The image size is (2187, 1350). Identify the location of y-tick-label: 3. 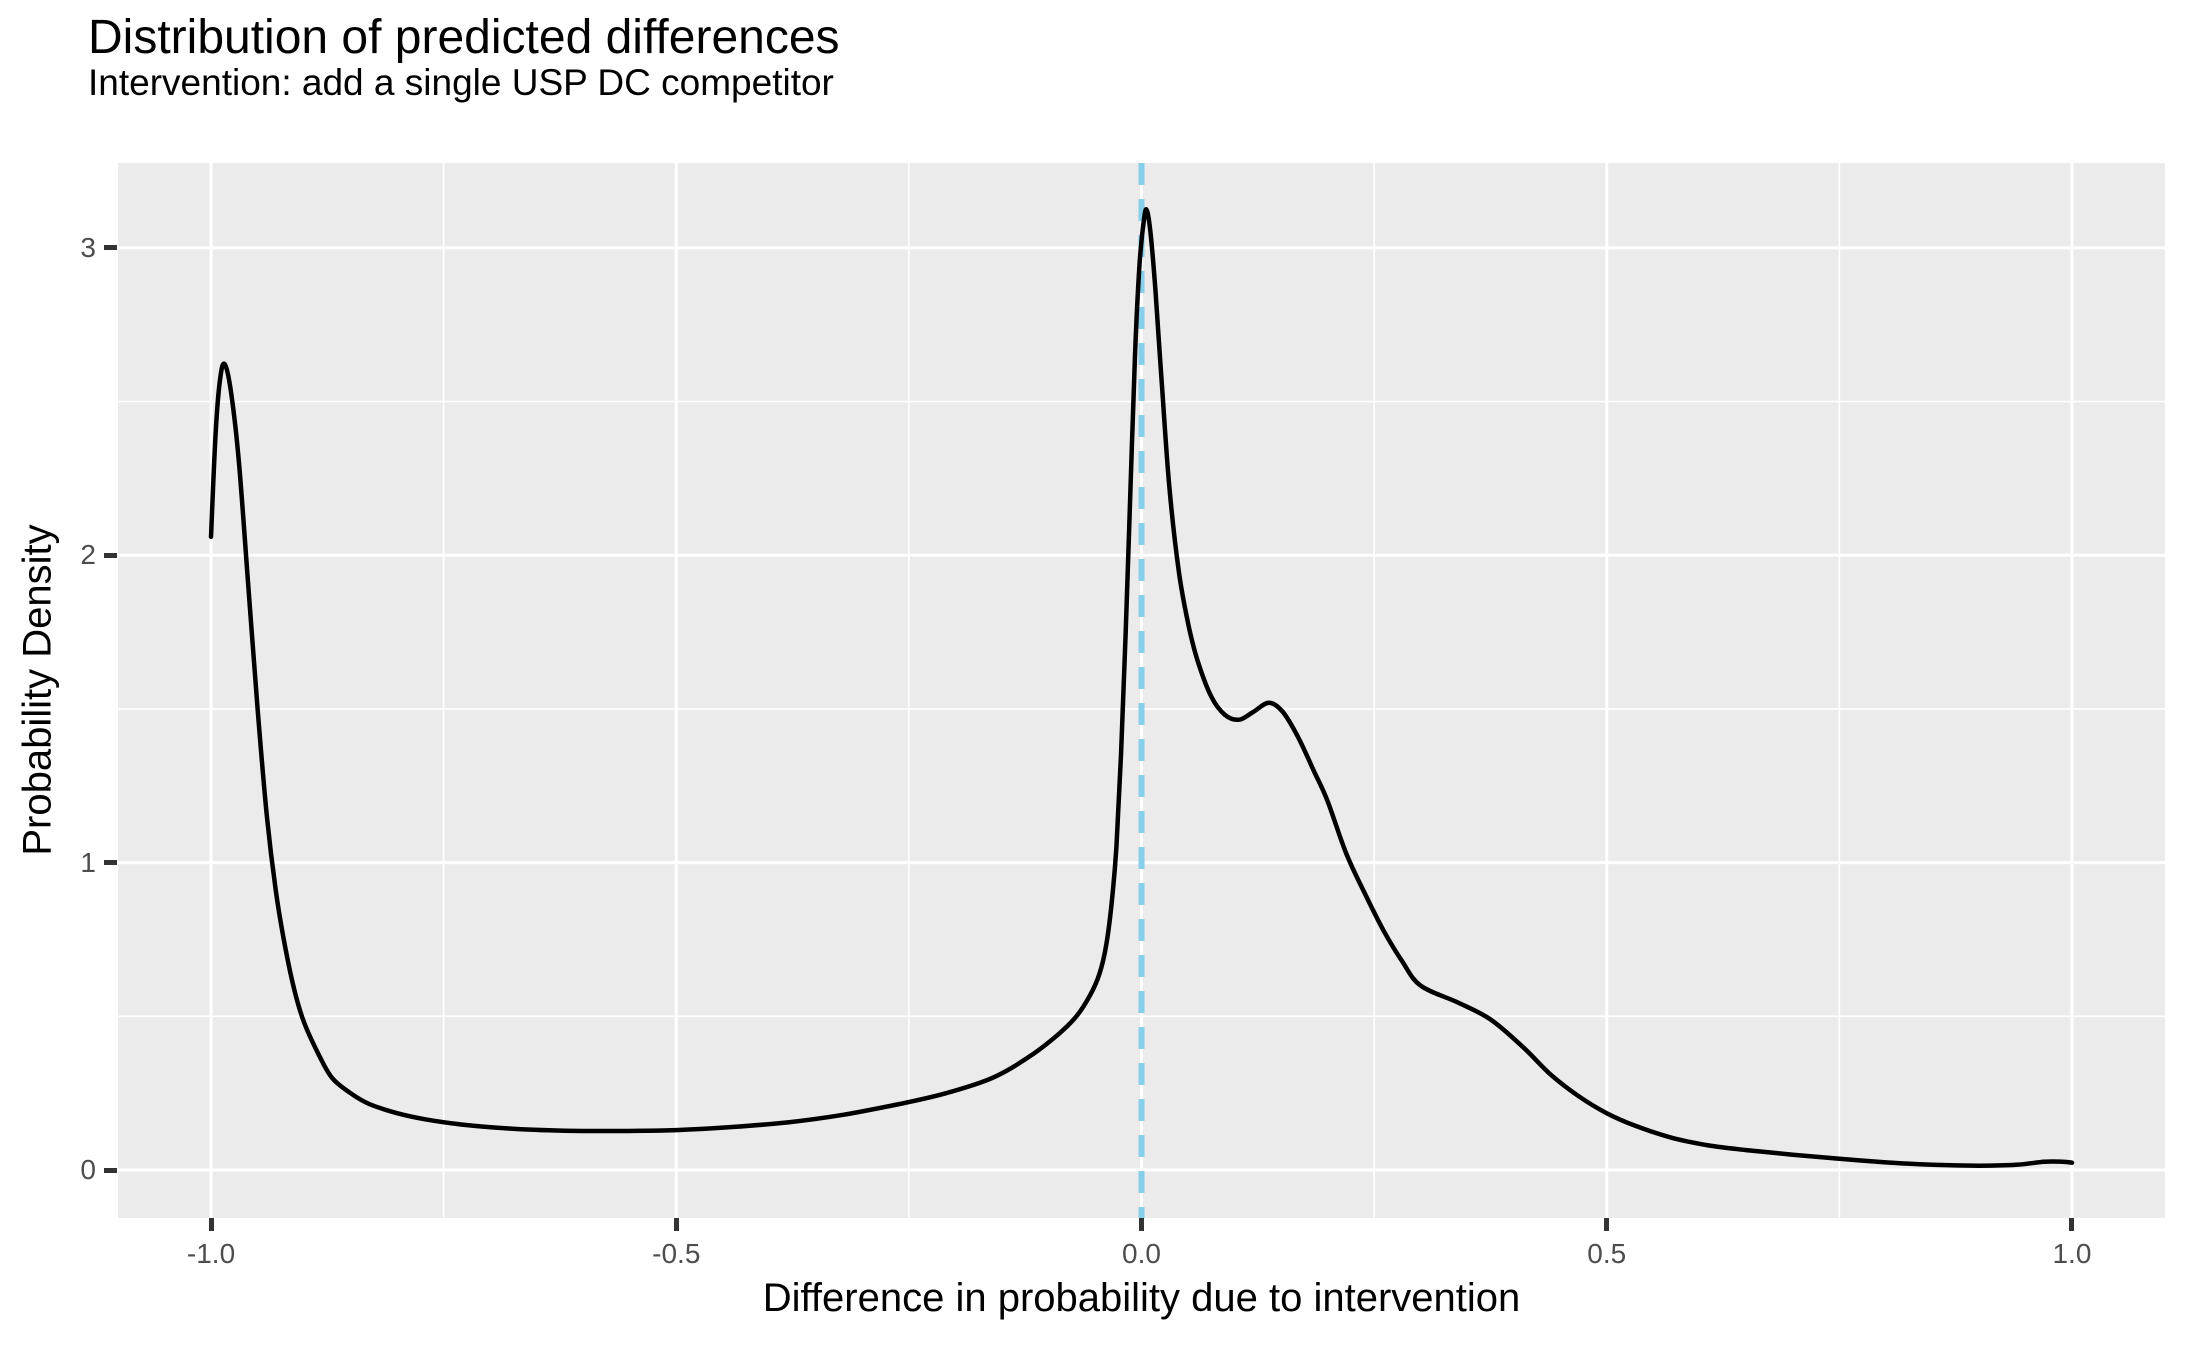
(88, 247).